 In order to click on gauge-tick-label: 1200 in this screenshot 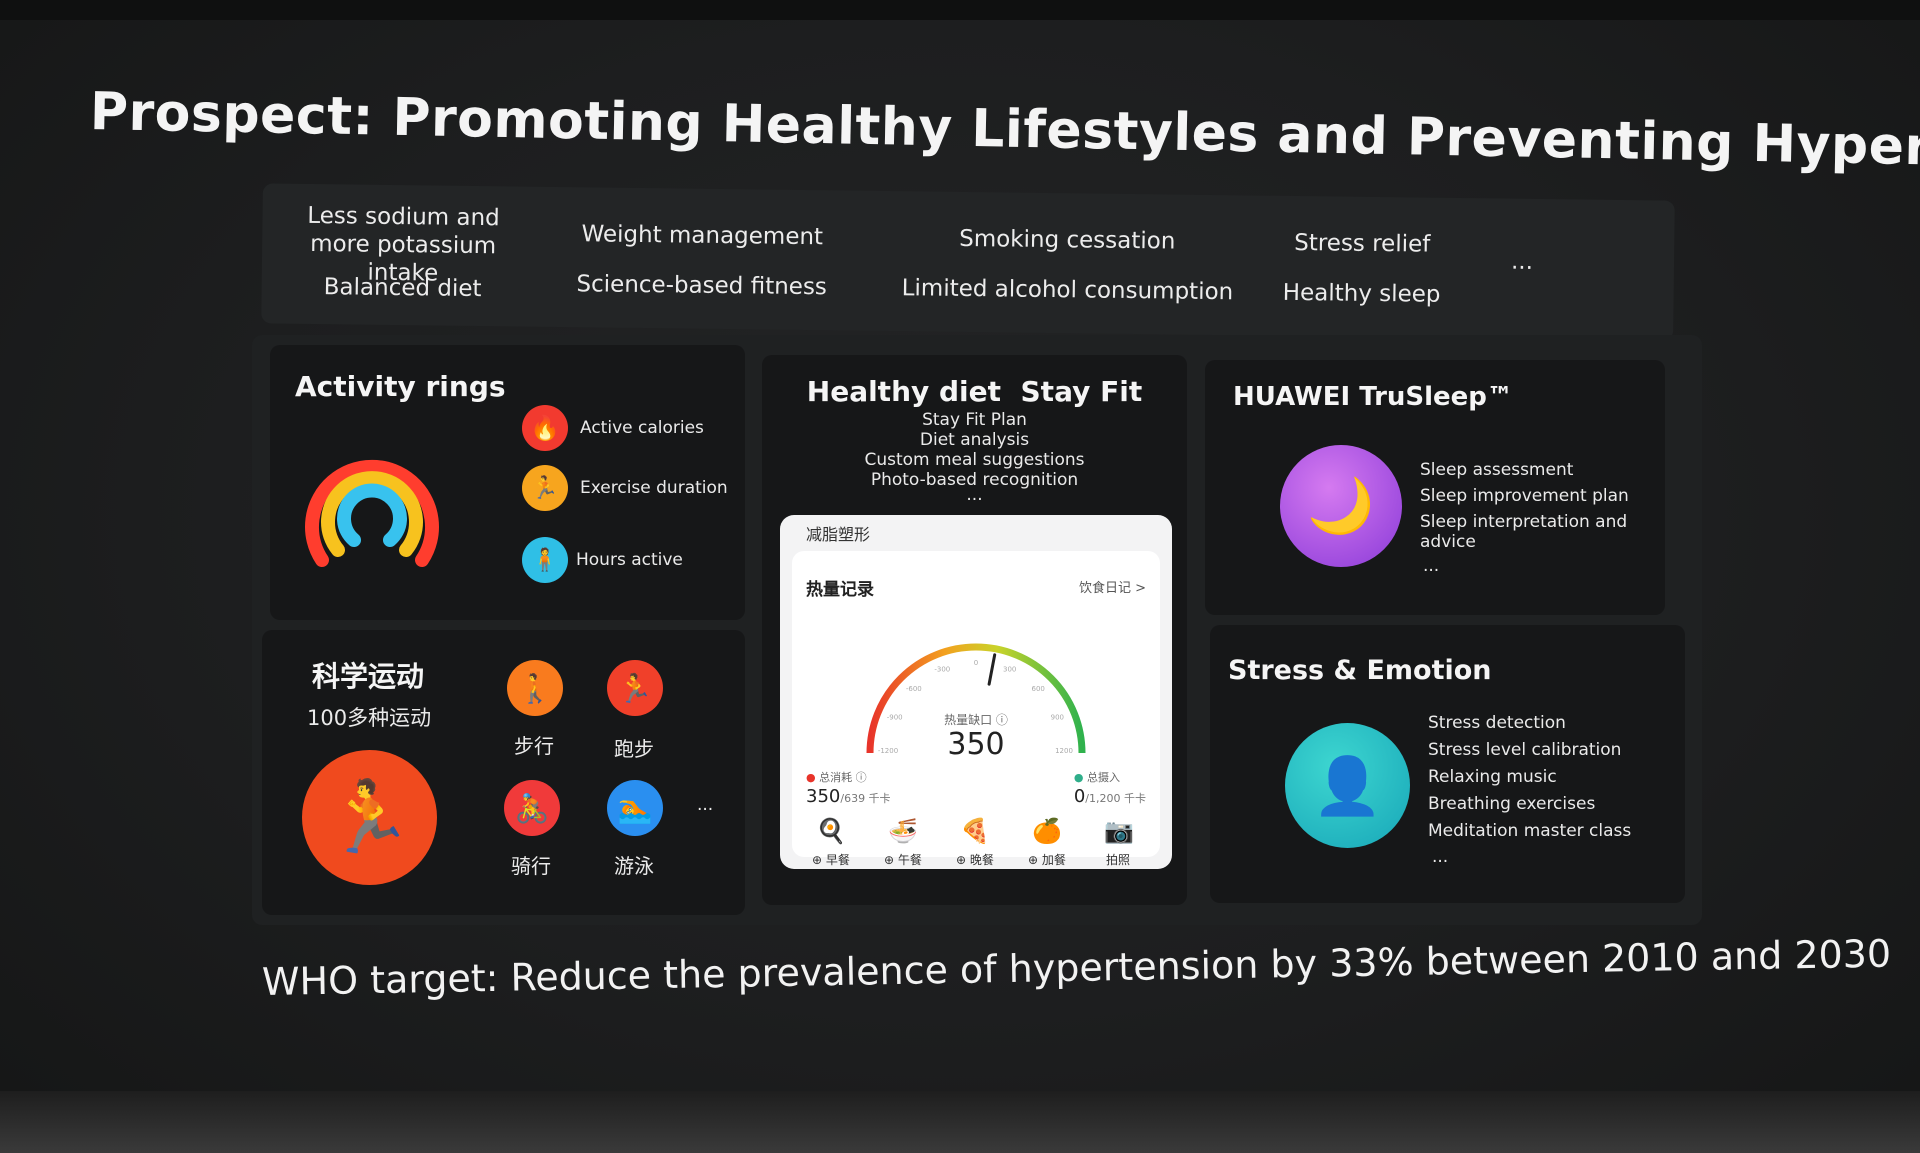, I will do `click(1064, 751)`.